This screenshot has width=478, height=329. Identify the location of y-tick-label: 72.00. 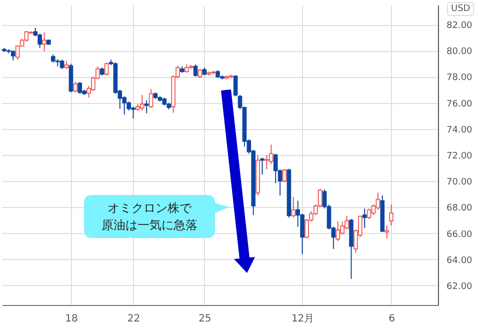
(459, 157).